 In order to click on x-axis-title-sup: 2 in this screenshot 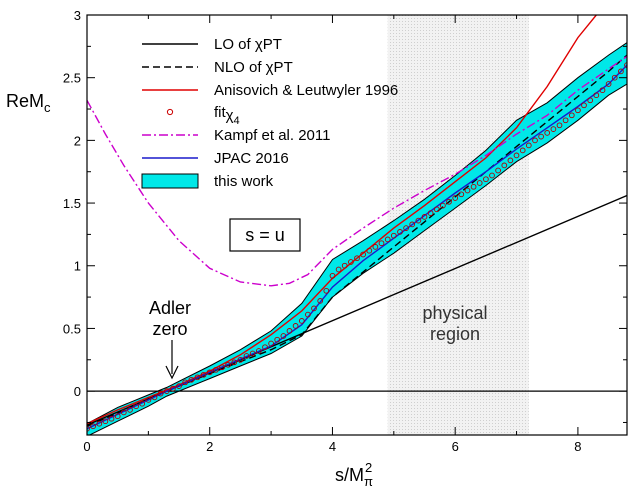, I will do `click(368, 467)`.